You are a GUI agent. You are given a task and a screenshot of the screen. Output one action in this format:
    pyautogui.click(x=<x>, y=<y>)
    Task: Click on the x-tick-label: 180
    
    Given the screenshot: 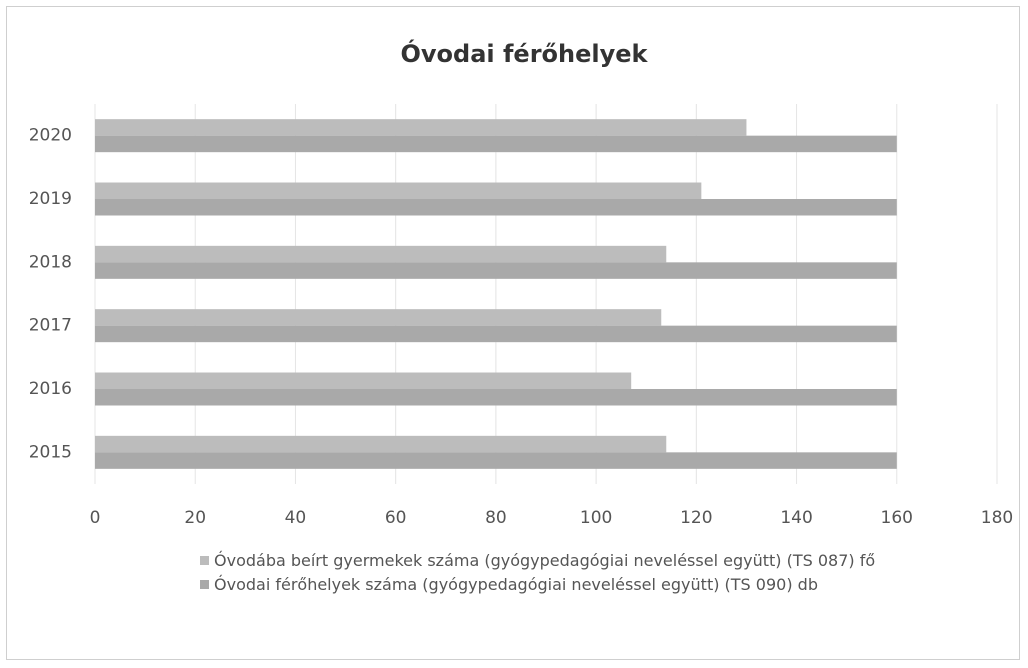 What is the action you would take?
    pyautogui.click(x=997, y=518)
    